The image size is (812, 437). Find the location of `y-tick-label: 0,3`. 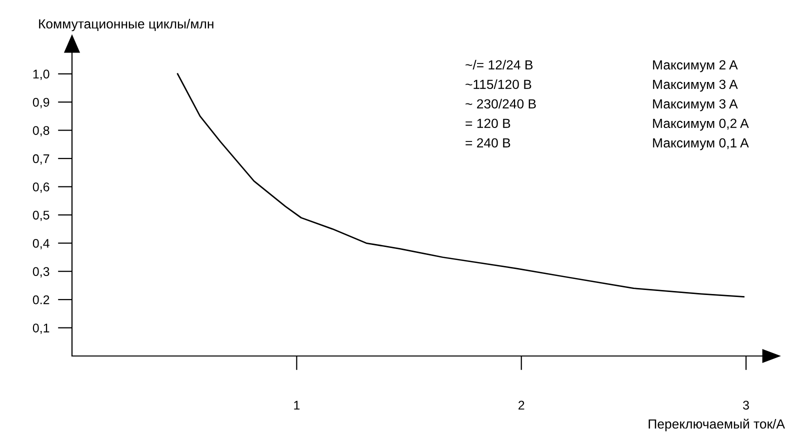

y-tick-label: 0,3 is located at coordinates (41, 272).